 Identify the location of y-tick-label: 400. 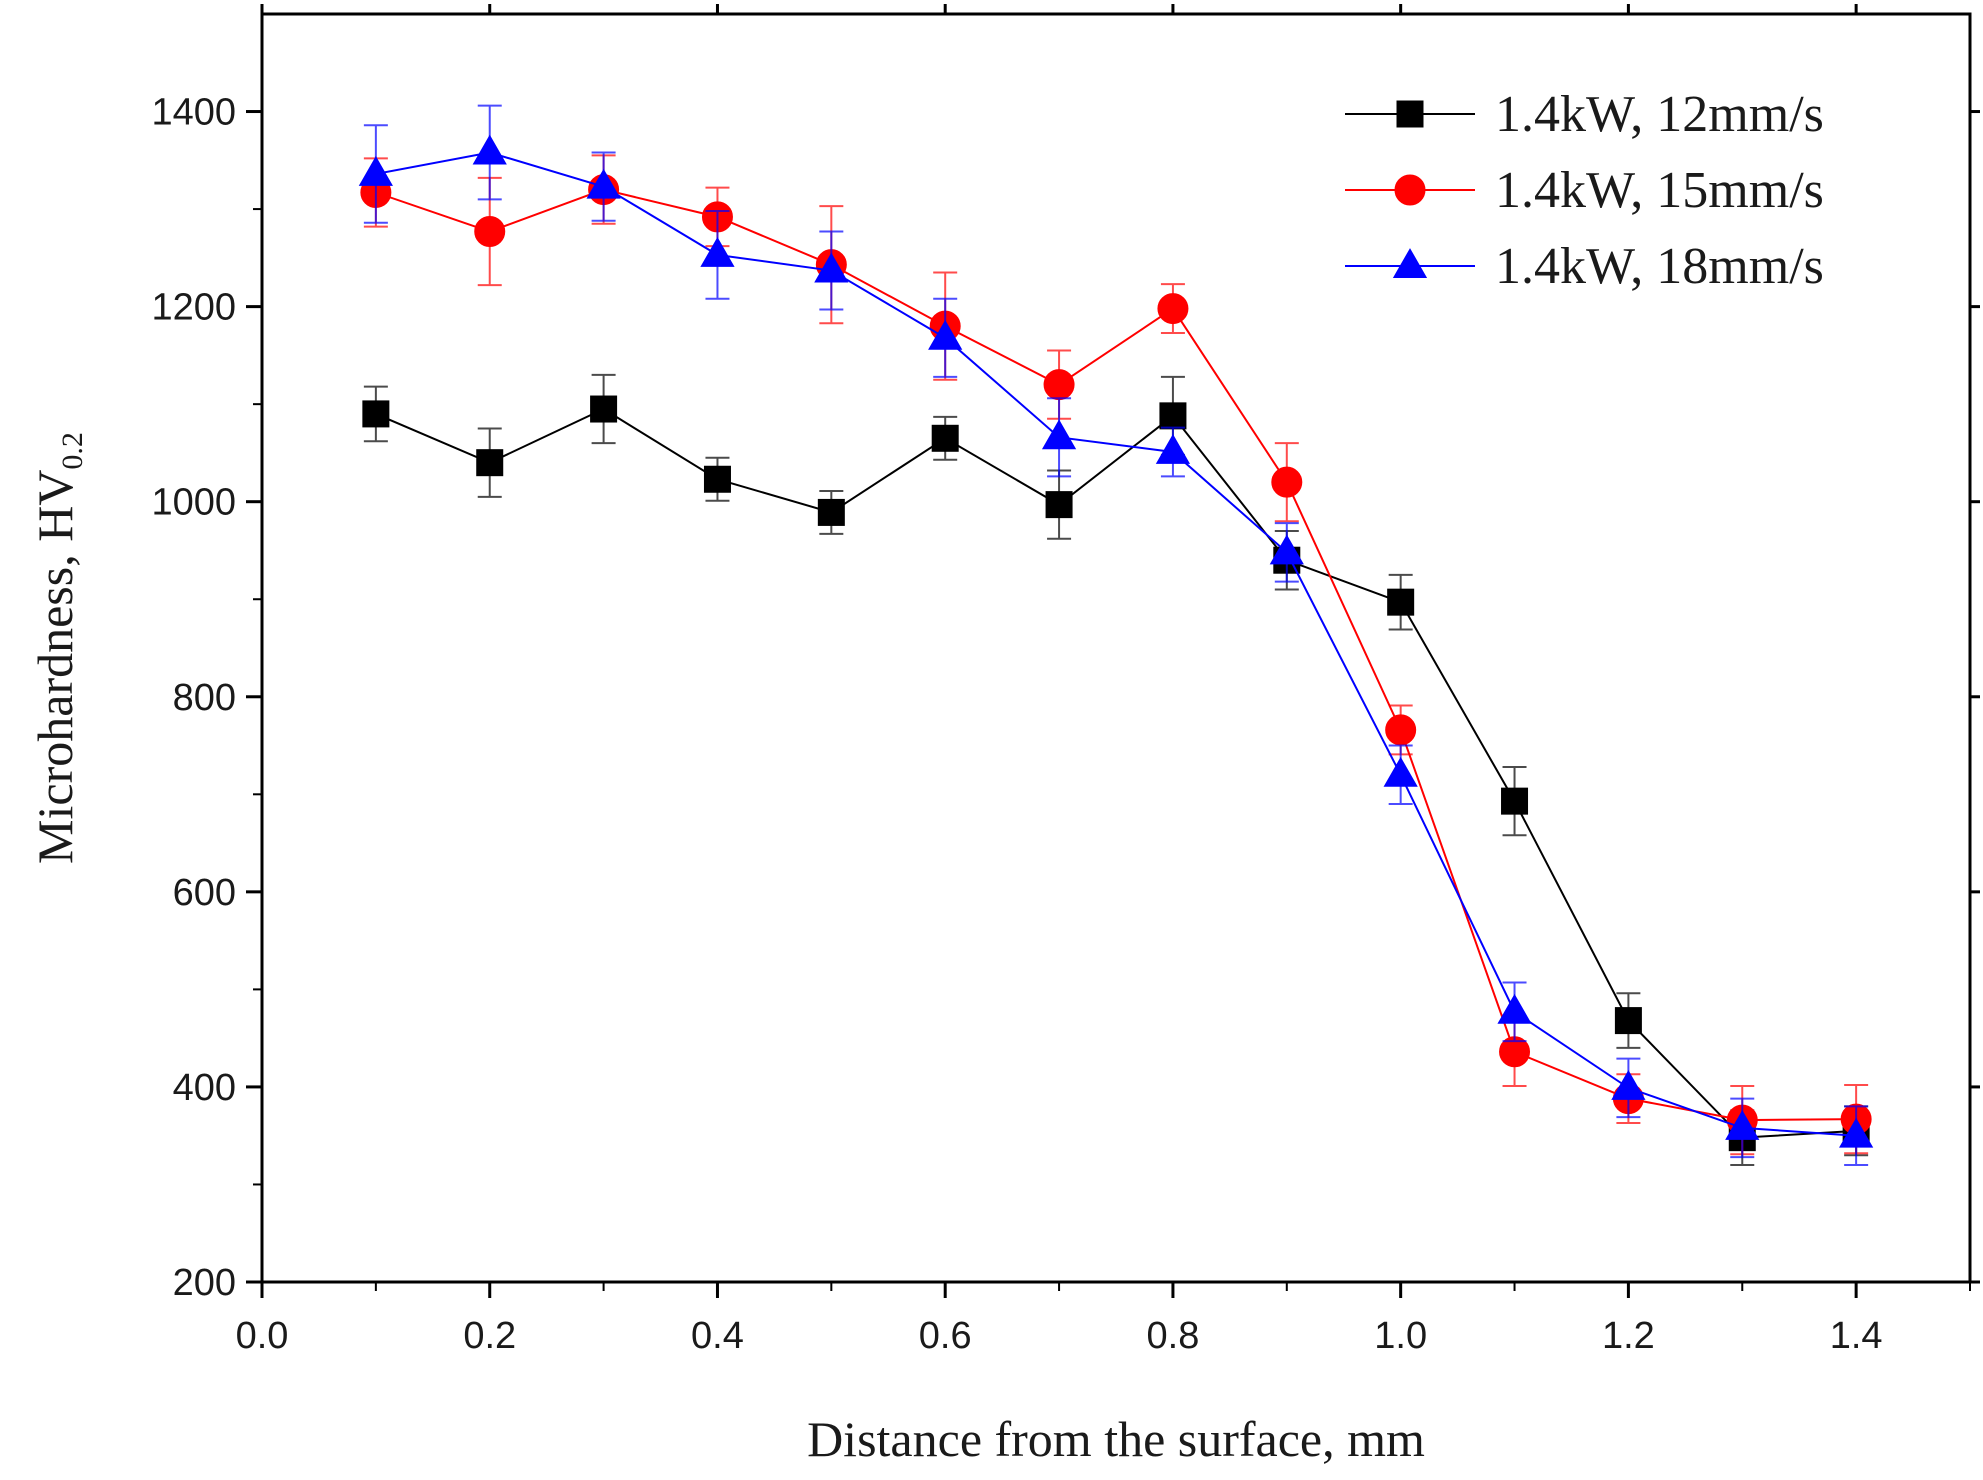
(204, 1088).